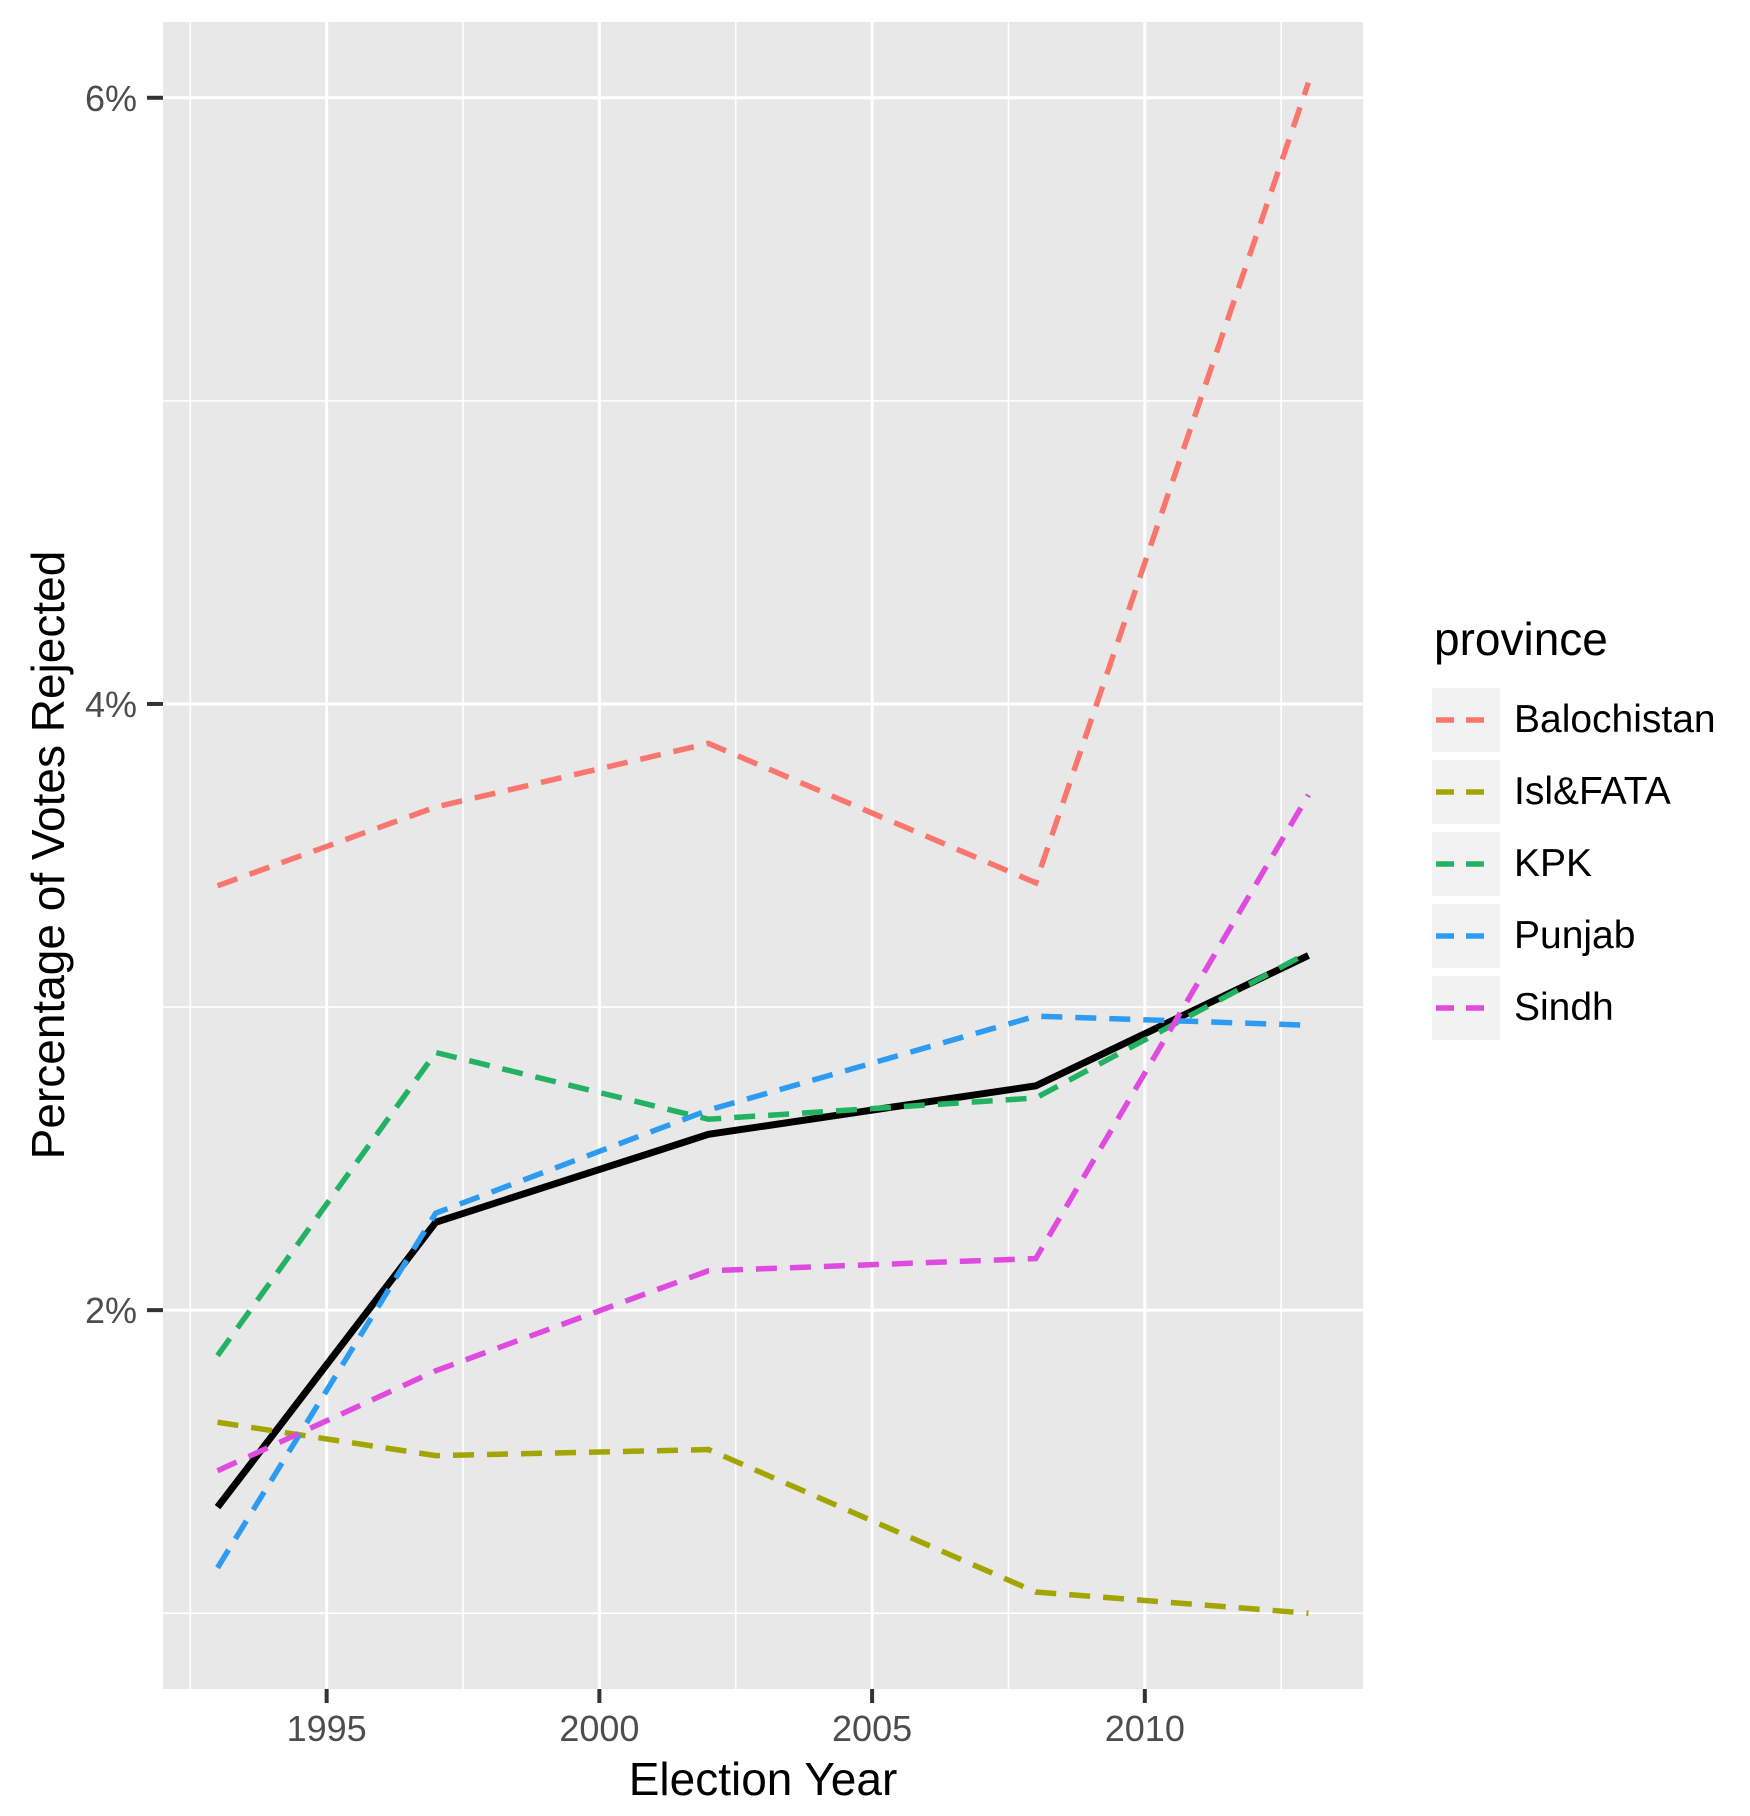 This screenshot has height=1816, width=1750. What do you see at coordinates (1615, 719) in the screenshot?
I see `legend-label: Balochistan` at bounding box center [1615, 719].